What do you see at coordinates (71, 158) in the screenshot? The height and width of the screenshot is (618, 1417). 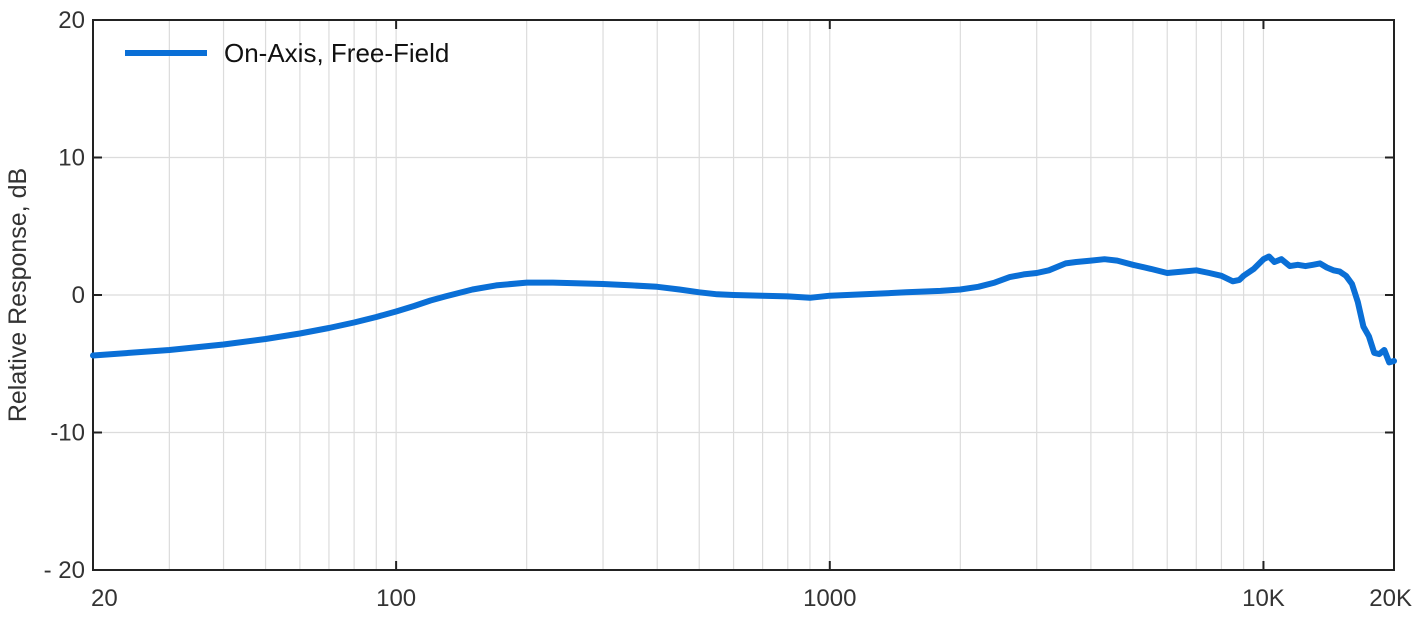 I see `y-tick-label: 10` at bounding box center [71, 158].